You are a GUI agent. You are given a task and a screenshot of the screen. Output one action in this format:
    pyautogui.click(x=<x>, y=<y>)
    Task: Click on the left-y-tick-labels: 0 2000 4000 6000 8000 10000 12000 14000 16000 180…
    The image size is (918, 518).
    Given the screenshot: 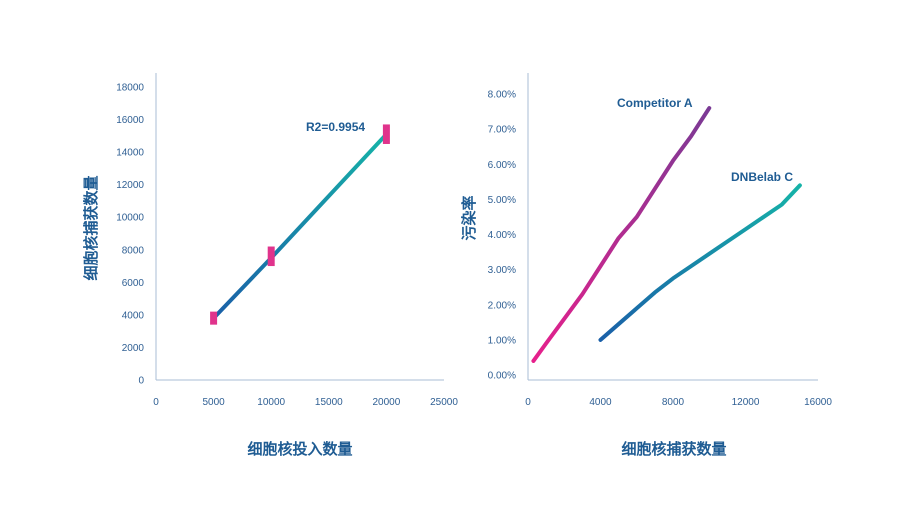 What is the action you would take?
    pyautogui.click(x=130, y=235)
    